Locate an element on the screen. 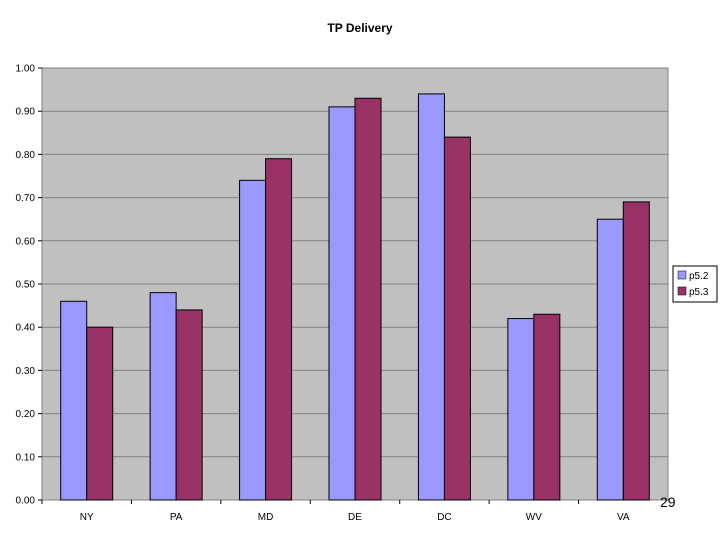 This screenshot has height=540, width=720. y-tick-label: 0.20 is located at coordinates (26, 414).